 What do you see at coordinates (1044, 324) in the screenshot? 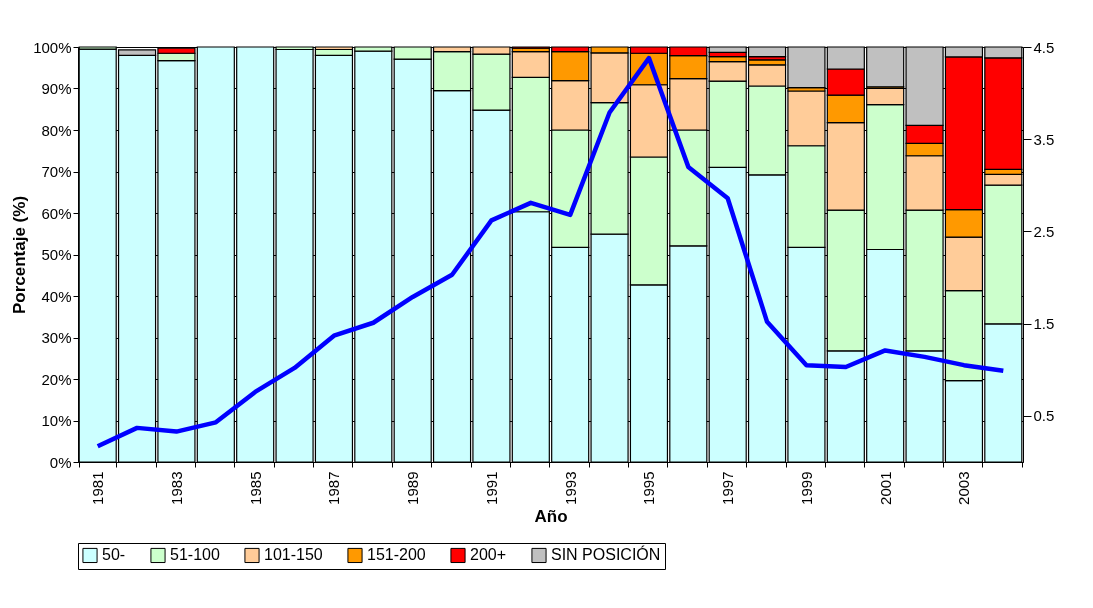
I see `y2-tick-label: 1.5` at bounding box center [1044, 324].